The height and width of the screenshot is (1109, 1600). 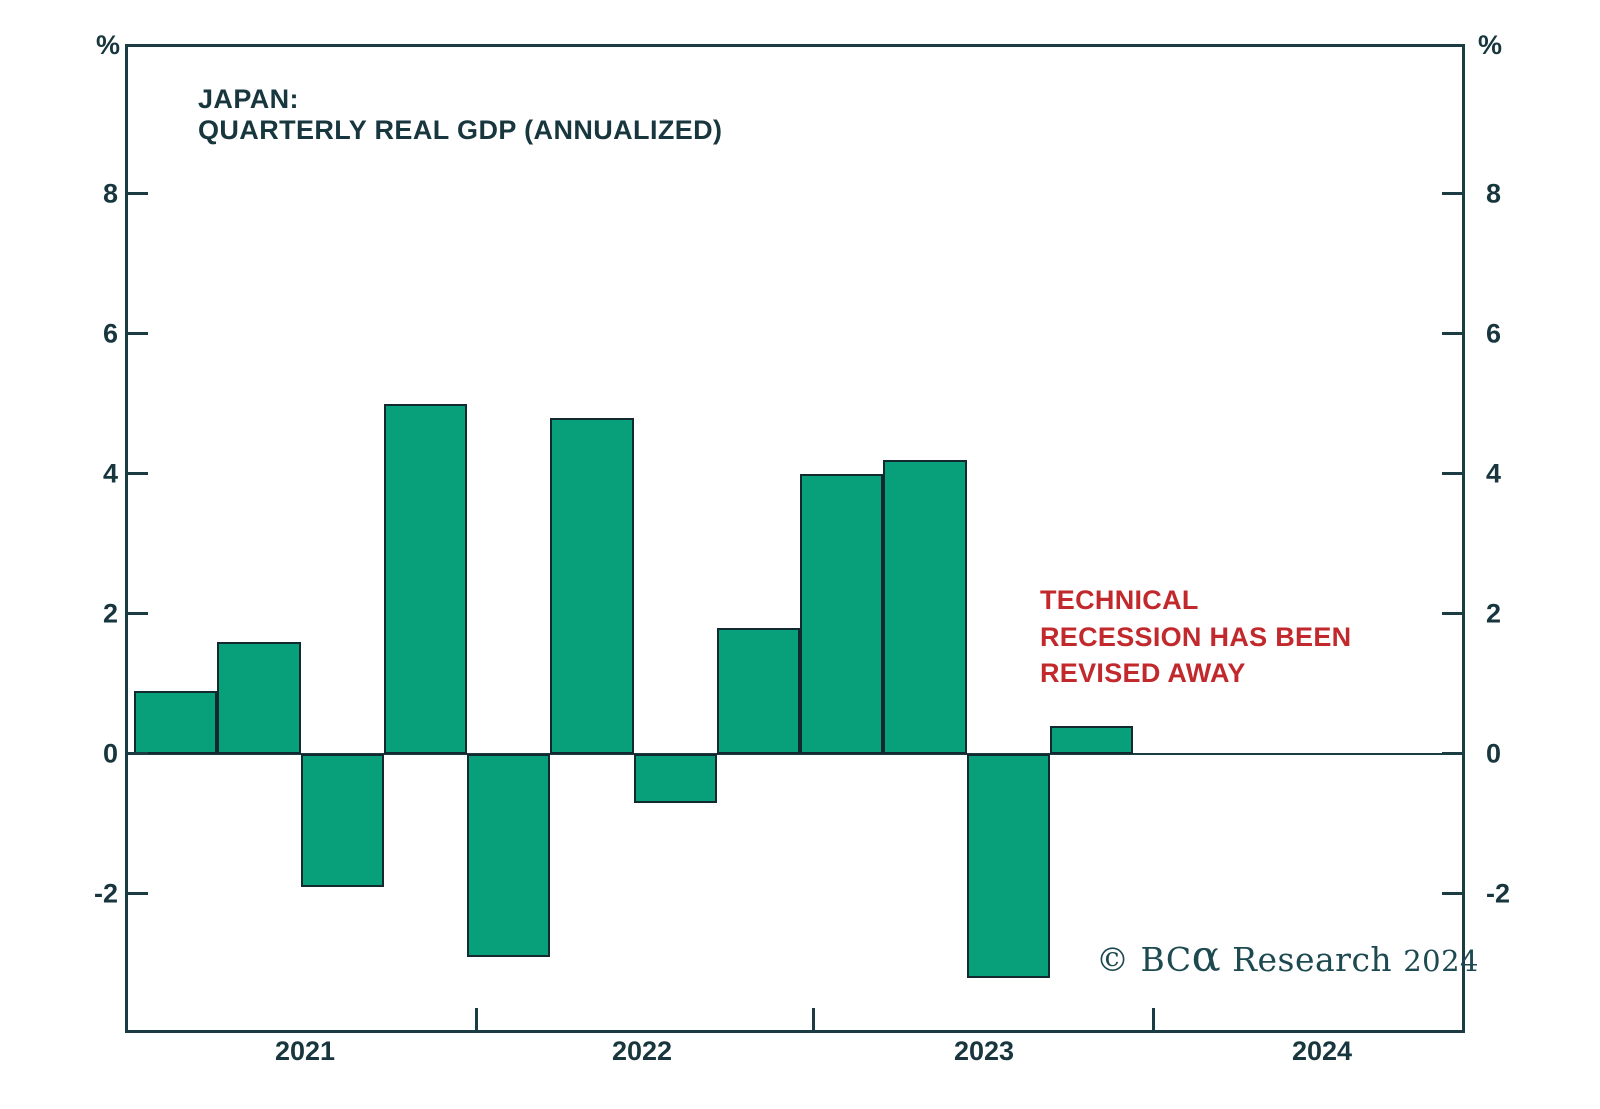 What do you see at coordinates (1441, 961) in the screenshot?
I see `watermark-year: 2024` at bounding box center [1441, 961].